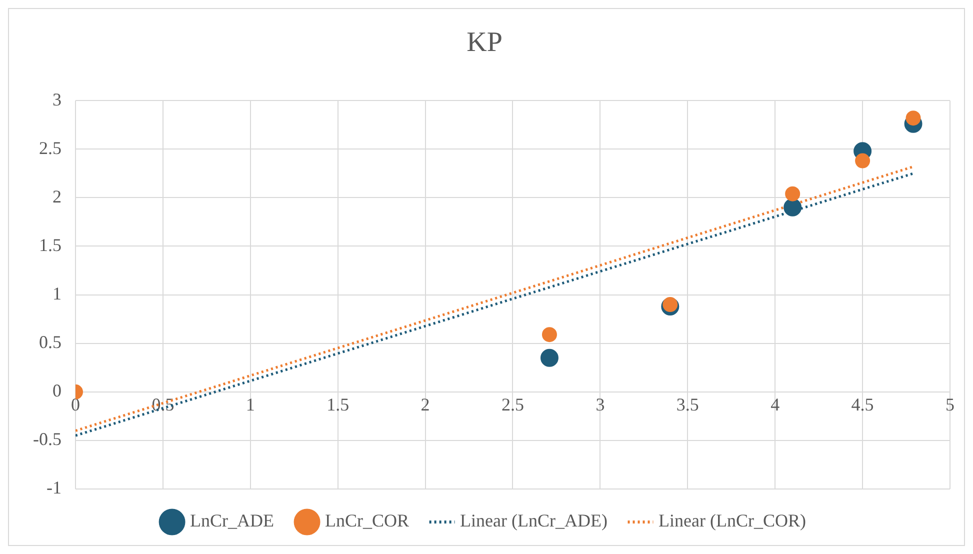 This screenshot has width=973, height=554. What do you see at coordinates (338, 404) in the screenshot?
I see `x-tick-label: 1.5` at bounding box center [338, 404].